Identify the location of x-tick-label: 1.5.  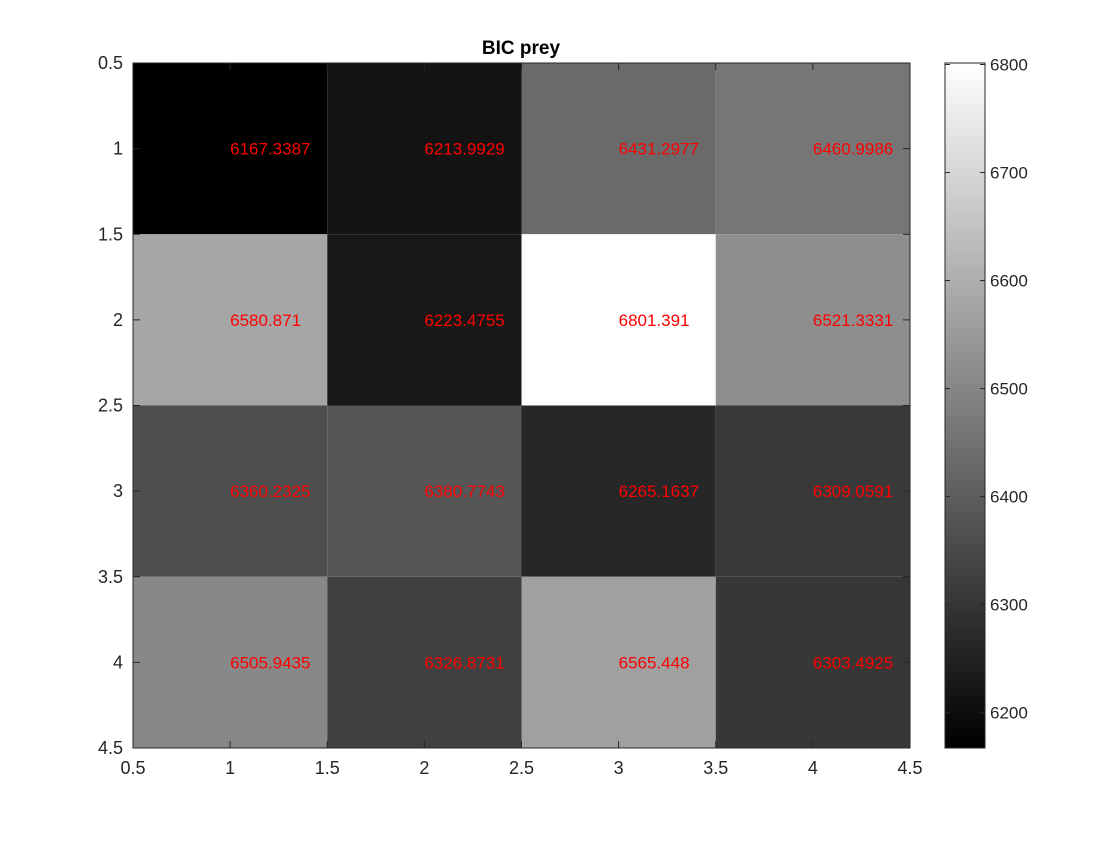
(327, 768).